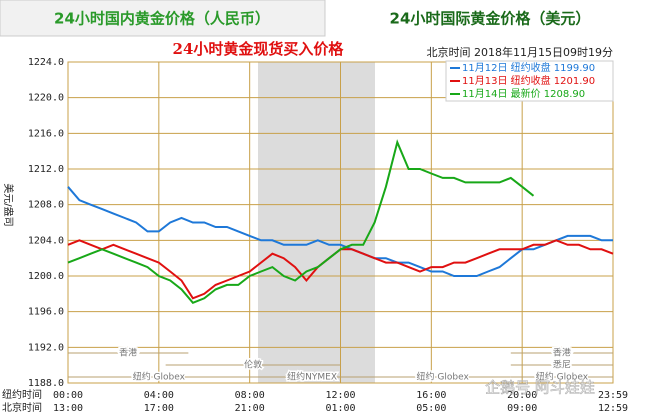 This screenshot has height=419, width=652. I want to click on y-tick-label: 1208.0, so click(46, 205).